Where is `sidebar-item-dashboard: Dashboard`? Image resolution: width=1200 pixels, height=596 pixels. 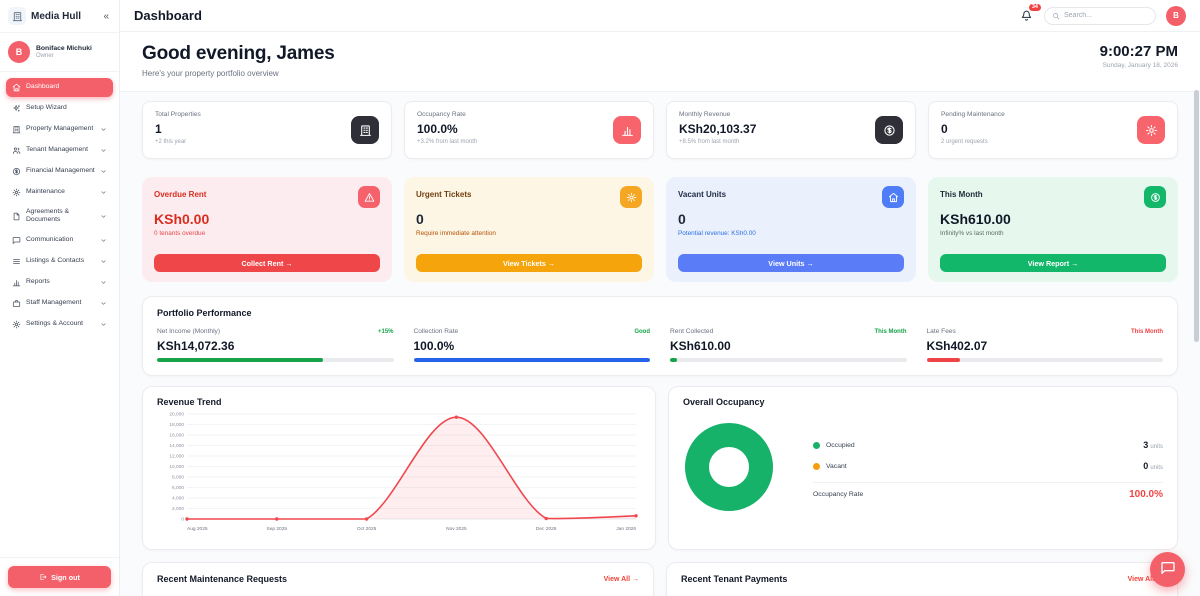
sidebar-item-dashboard: Dashboard is located at coordinates (59, 87).